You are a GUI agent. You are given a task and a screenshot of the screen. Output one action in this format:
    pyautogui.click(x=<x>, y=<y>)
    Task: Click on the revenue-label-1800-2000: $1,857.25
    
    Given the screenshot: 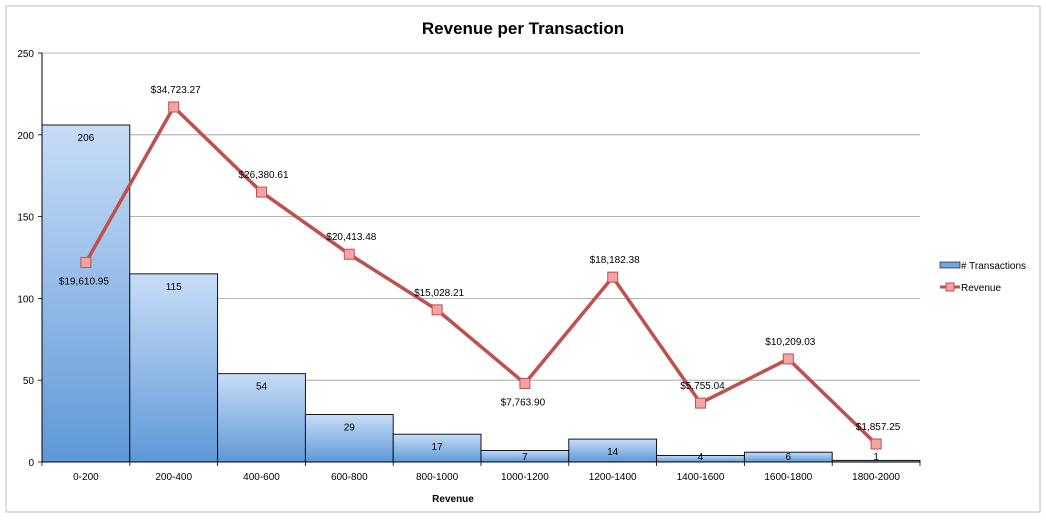 What is the action you would take?
    pyautogui.click(x=878, y=427)
    